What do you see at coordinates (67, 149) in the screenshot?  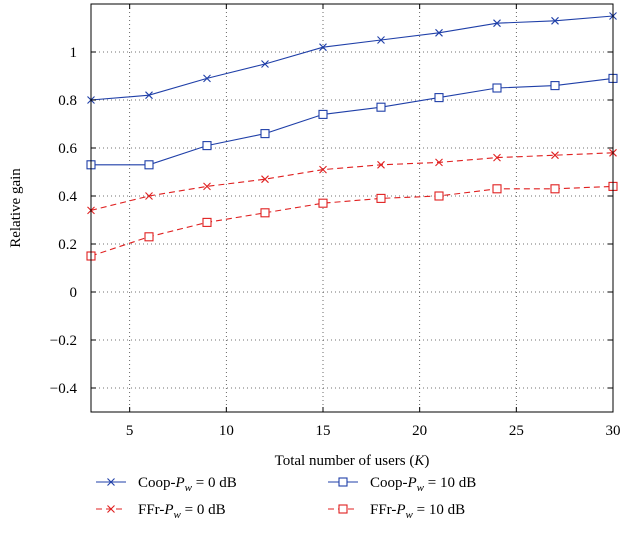 I see `y-tick-label: 0.6` at bounding box center [67, 149].